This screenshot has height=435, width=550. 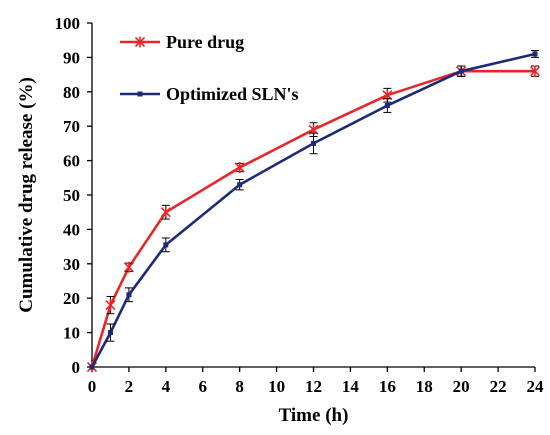 I want to click on y-tick-label: 20, so click(x=71, y=298).